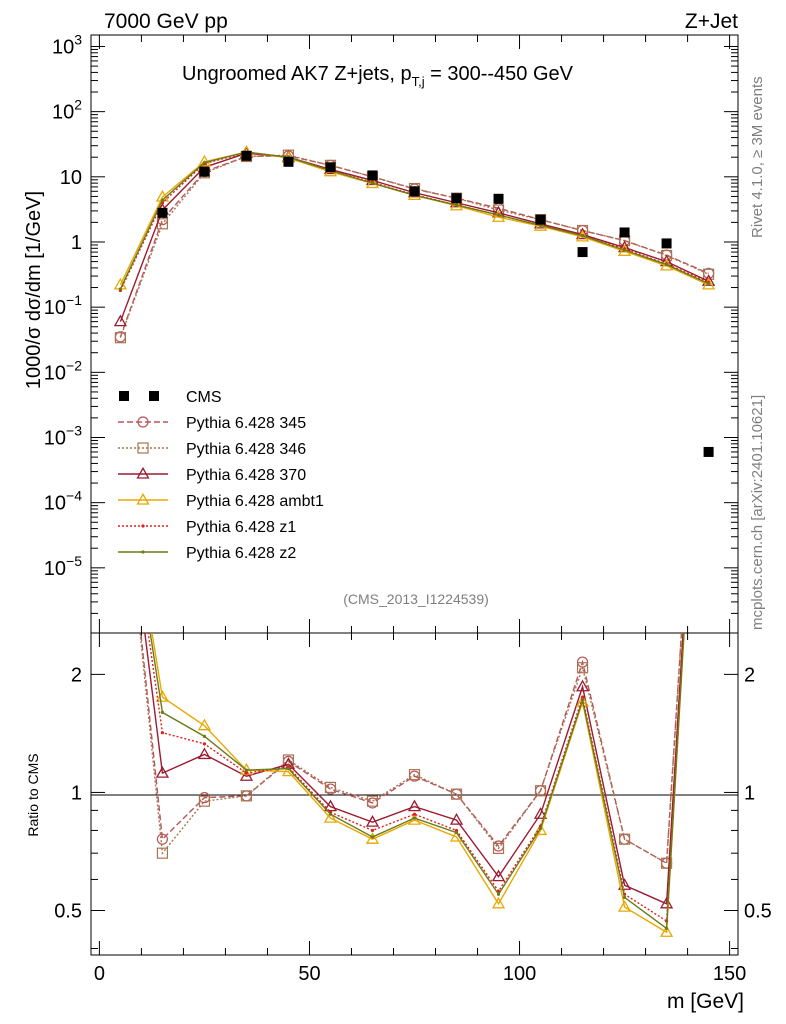  Describe the element at coordinates (309, 974) in the screenshot. I see `x-tick-label: 50` at that location.